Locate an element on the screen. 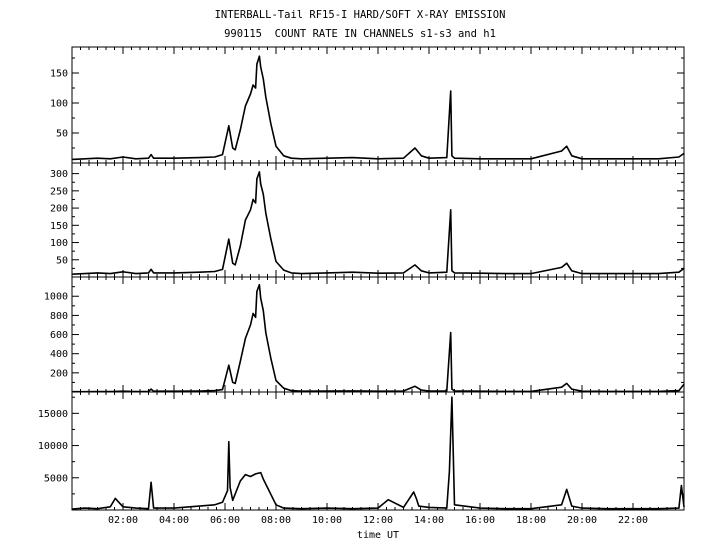 The height and width of the screenshot is (550, 720). y-tick-label: 10000 is located at coordinates (53, 446).